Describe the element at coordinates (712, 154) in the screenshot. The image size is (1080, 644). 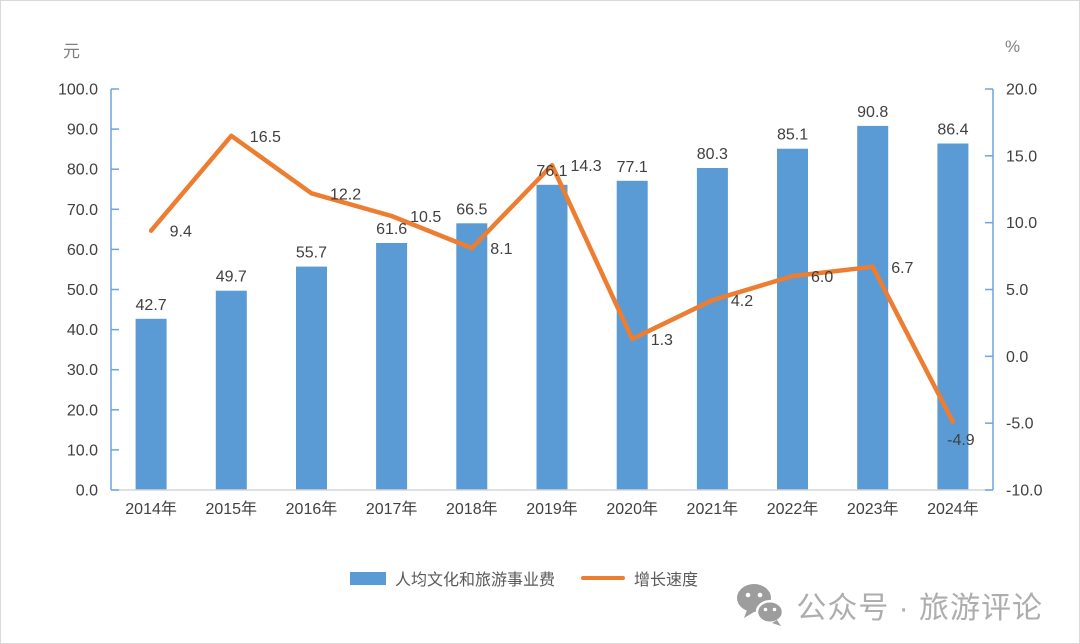
I see `bar-value-label: 80.3` at that location.